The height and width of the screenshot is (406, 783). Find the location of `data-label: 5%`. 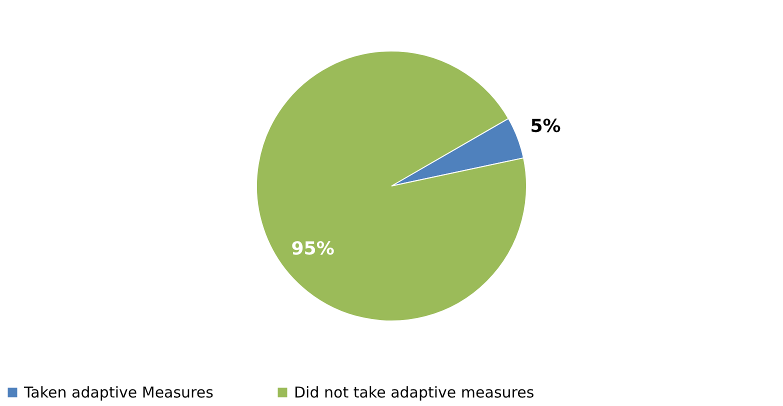

data-label: 5% is located at coordinates (545, 126).